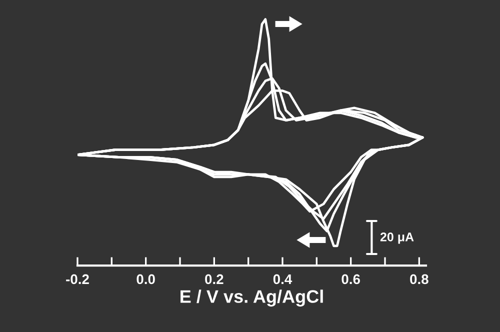 The height and width of the screenshot is (332, 500). Describe the element at coordinates (145, 279) in the screenshot. I see `x-tick-label: 0.0` at that location.